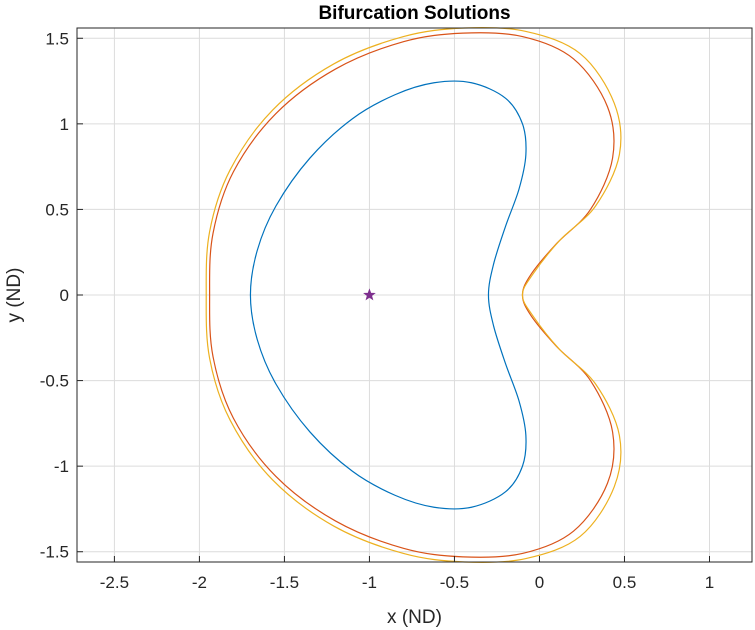 This screenshot has height=630, width=755. Describe the element at coordinates (57, 38) in the screenshot. I see `y-tick-label: 1.5` at that location.